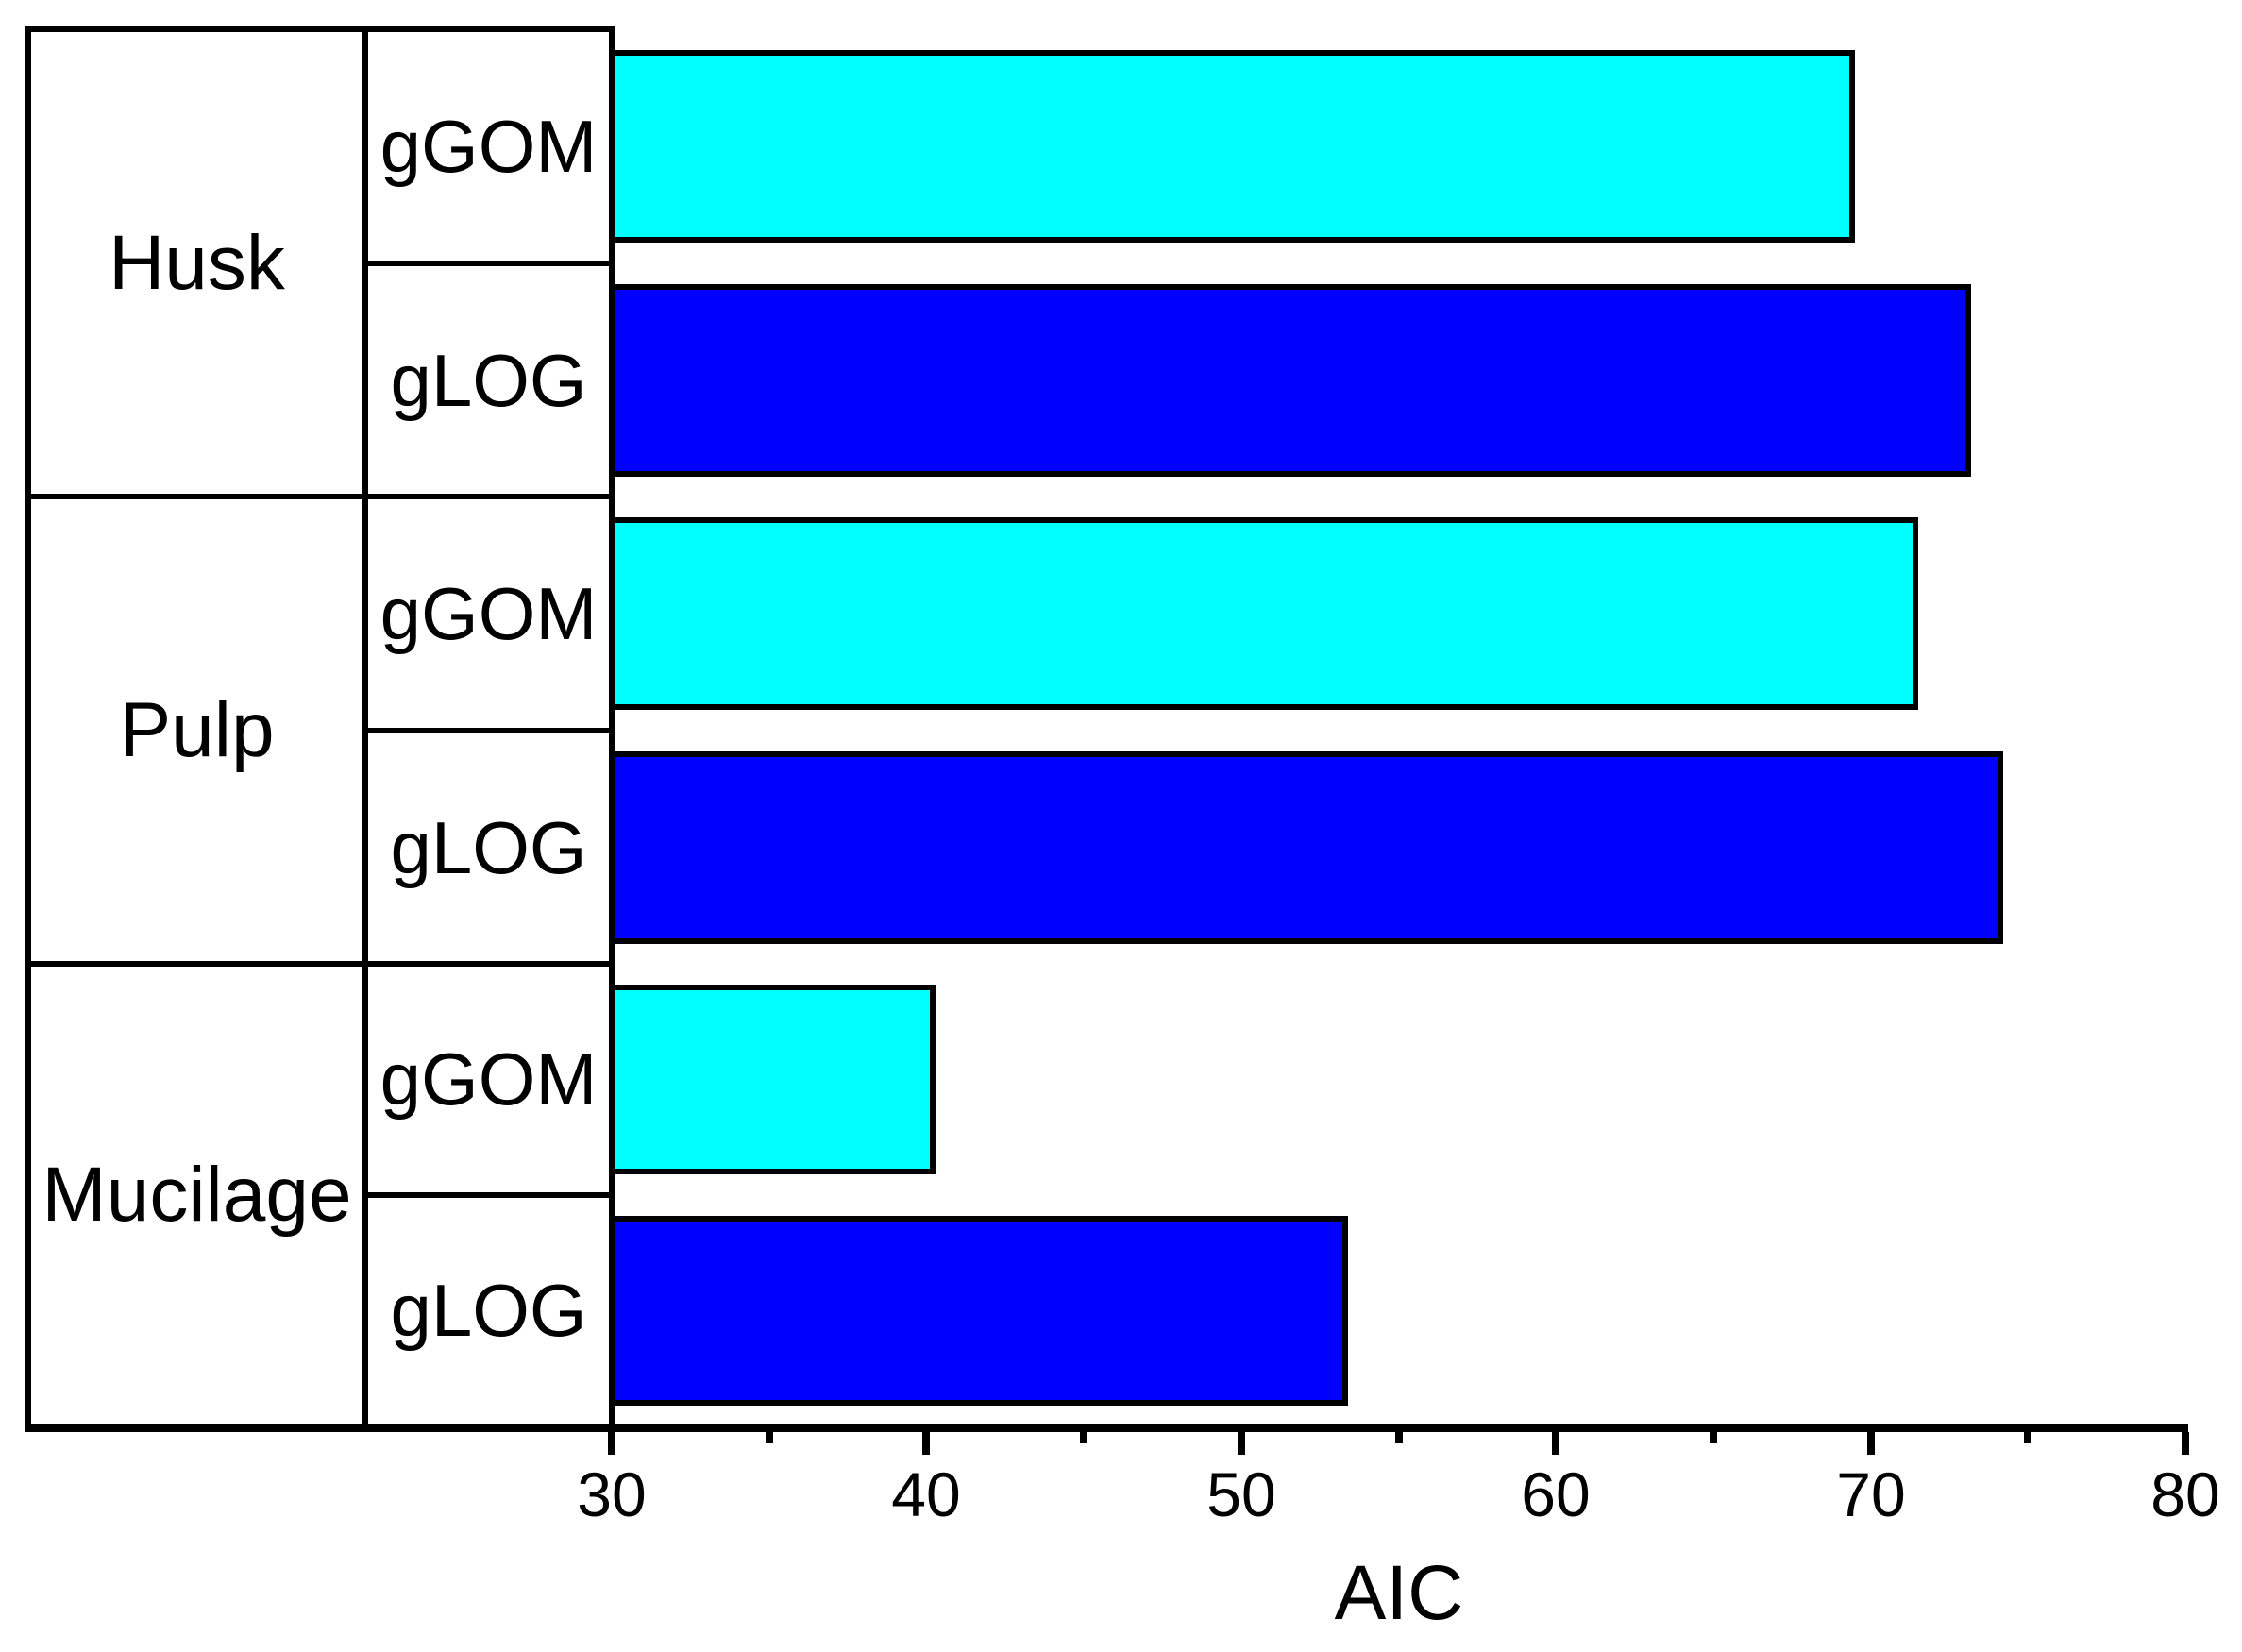  I want to click on bar-mucilage-glog, so click(978, 1311).